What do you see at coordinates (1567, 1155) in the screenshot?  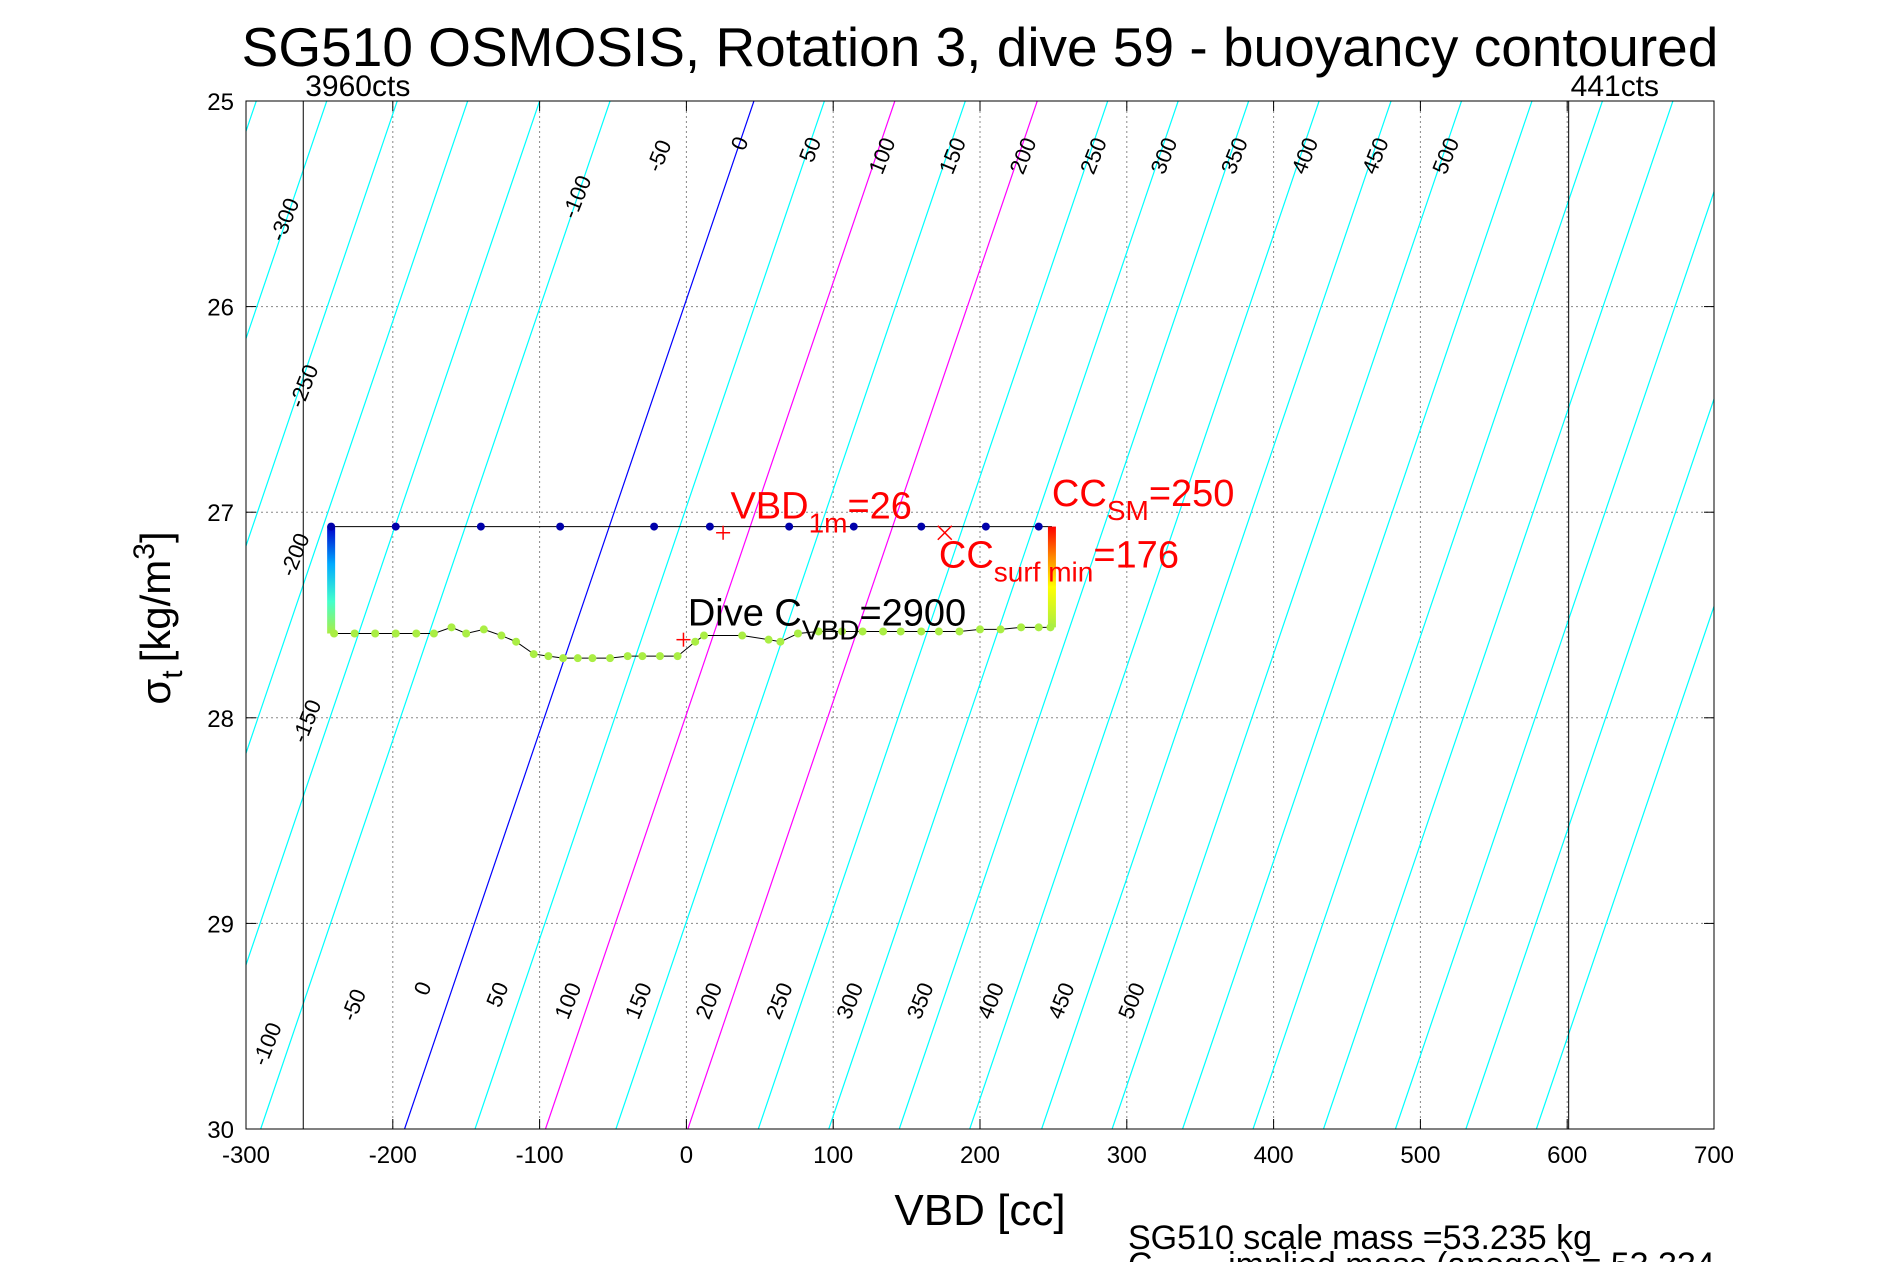 I see `x-tick-label: 600` at bounding box center [1567, 1155].